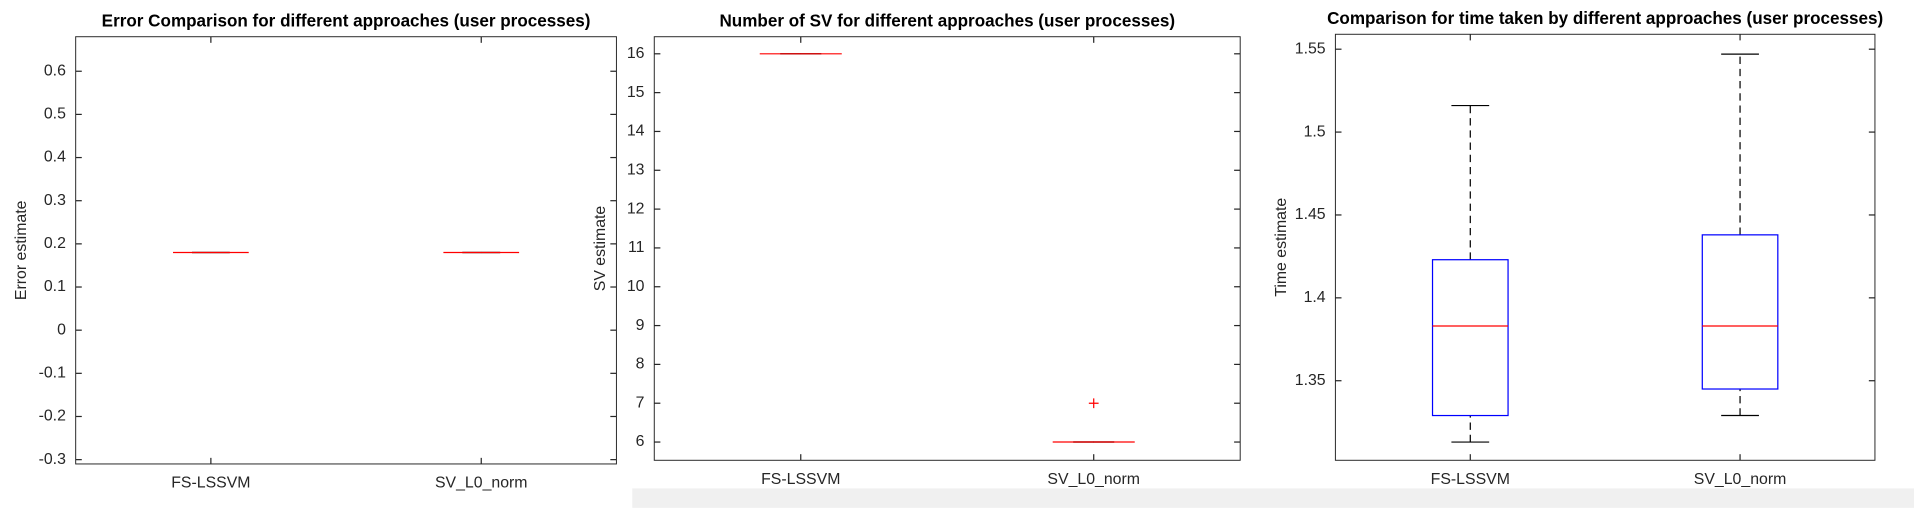  I want to click on y-tick-label: 1.4, so click(1315, 297).